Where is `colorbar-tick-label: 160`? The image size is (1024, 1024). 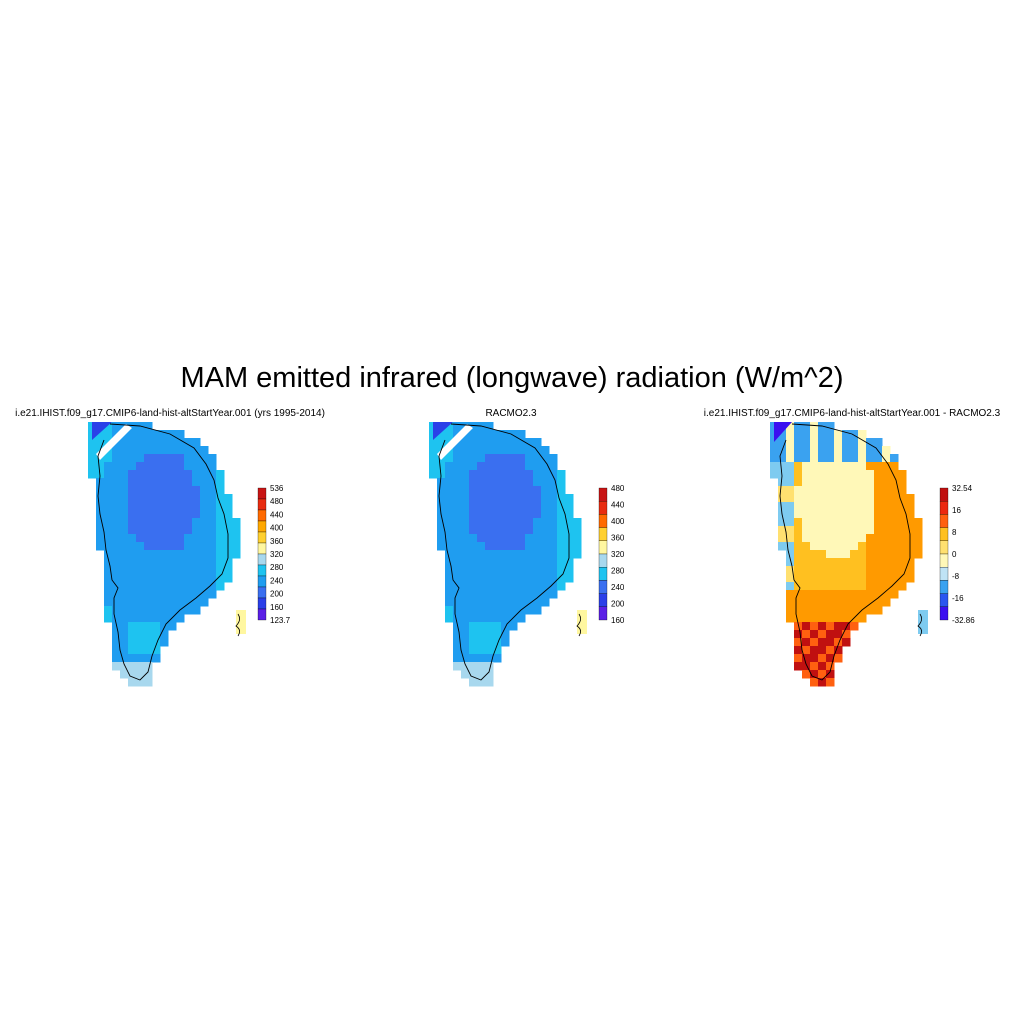
colorbar-tick-label: 160 is located at coordinates (277, 607).